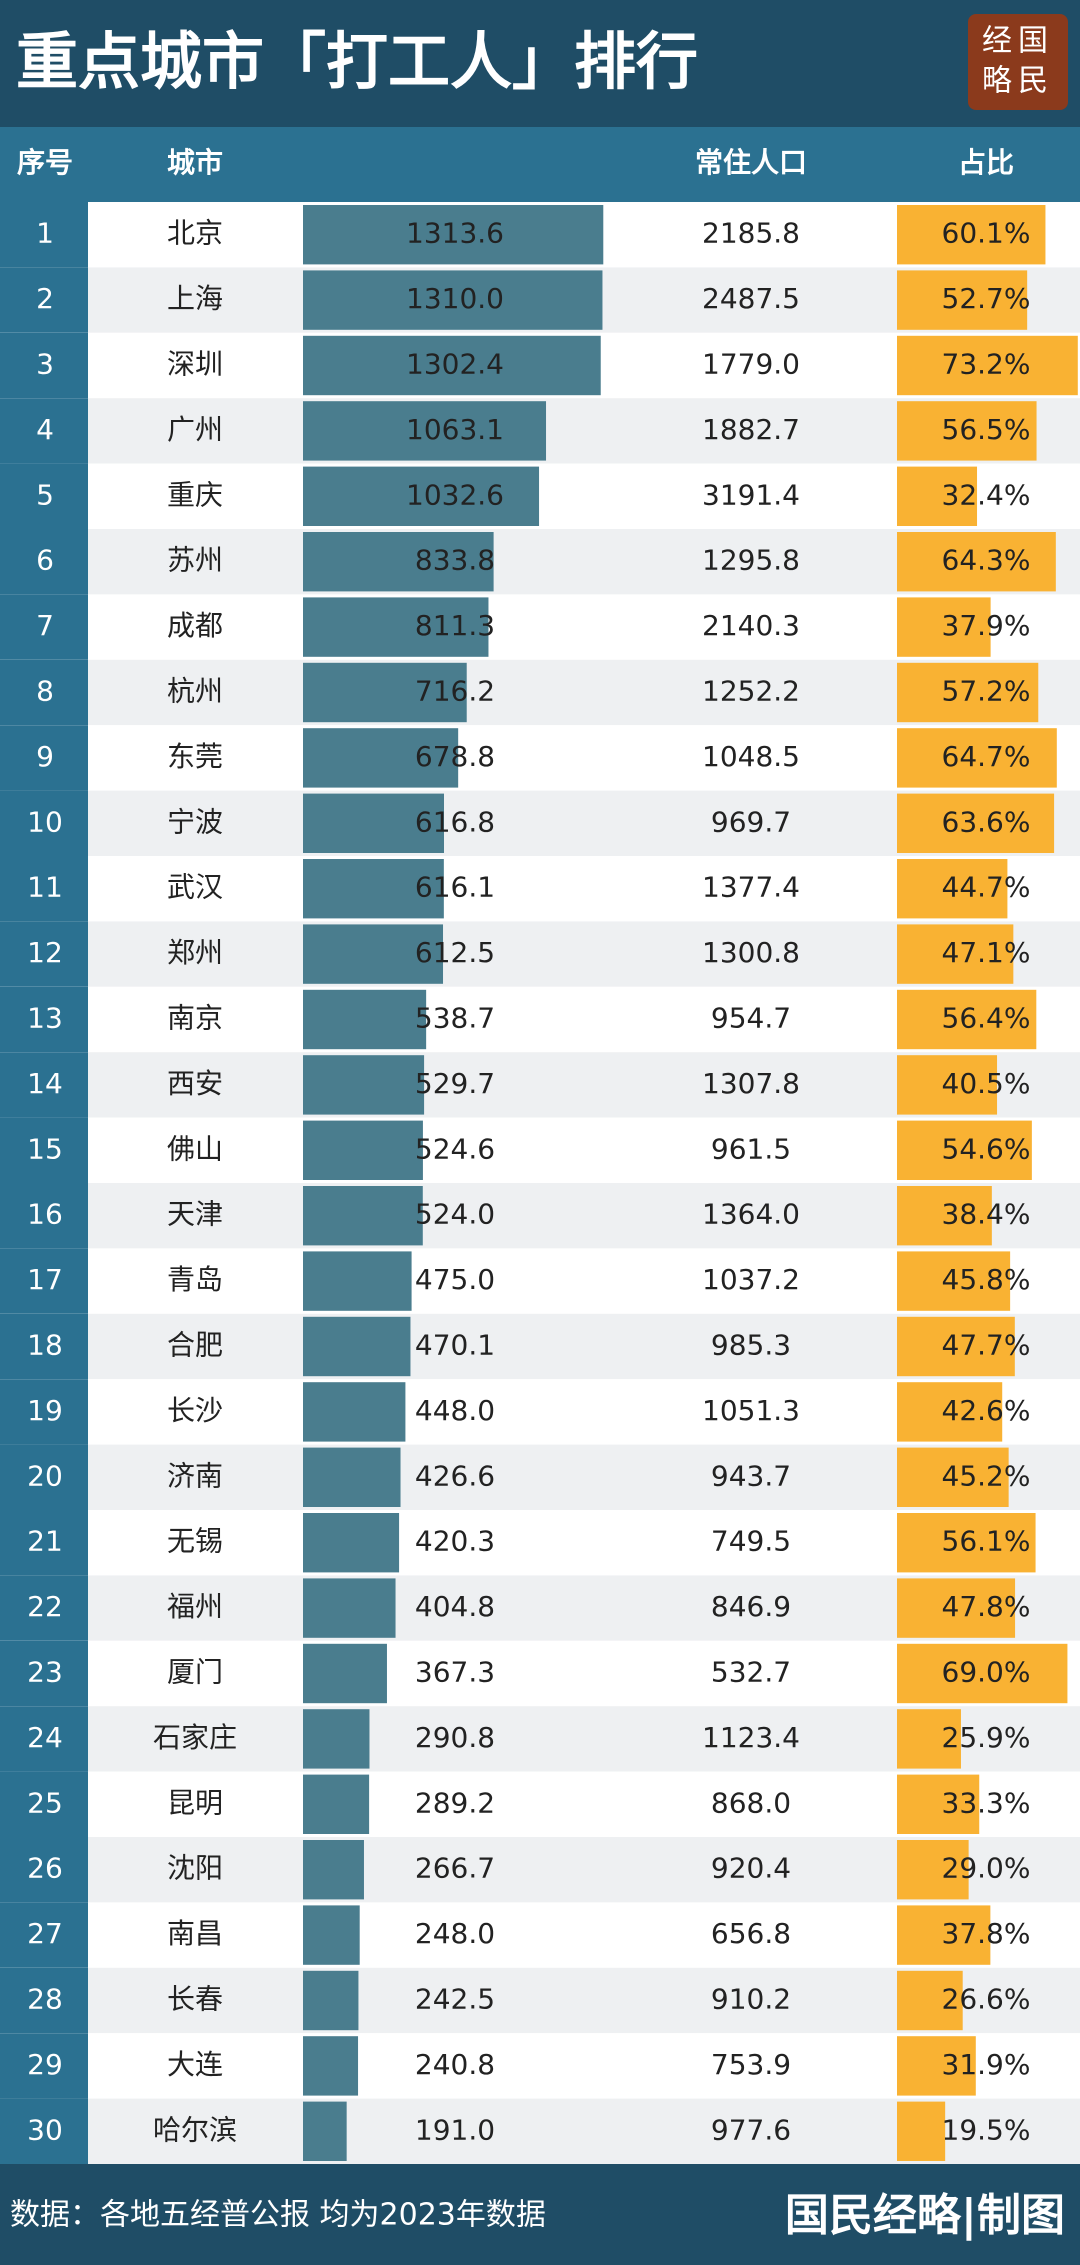 The image size is (1080, 2265). I want to click on population: 1307.8, so click(751, 1083).